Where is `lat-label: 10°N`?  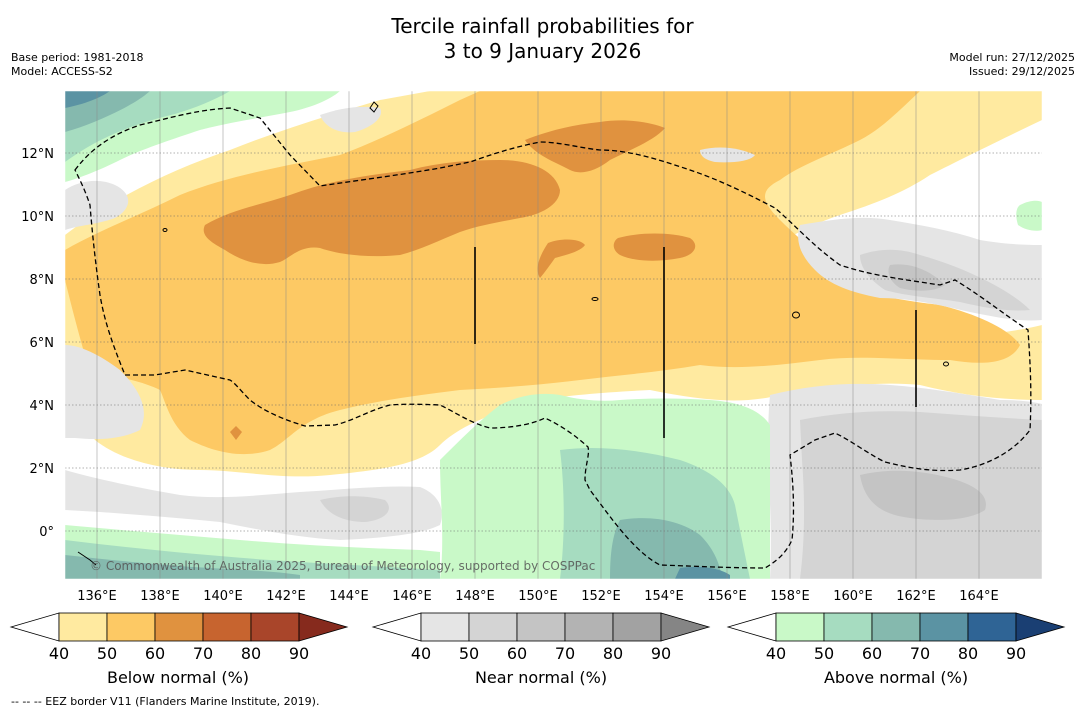 lat-label: 10°N is located at coordinates (37, 217).